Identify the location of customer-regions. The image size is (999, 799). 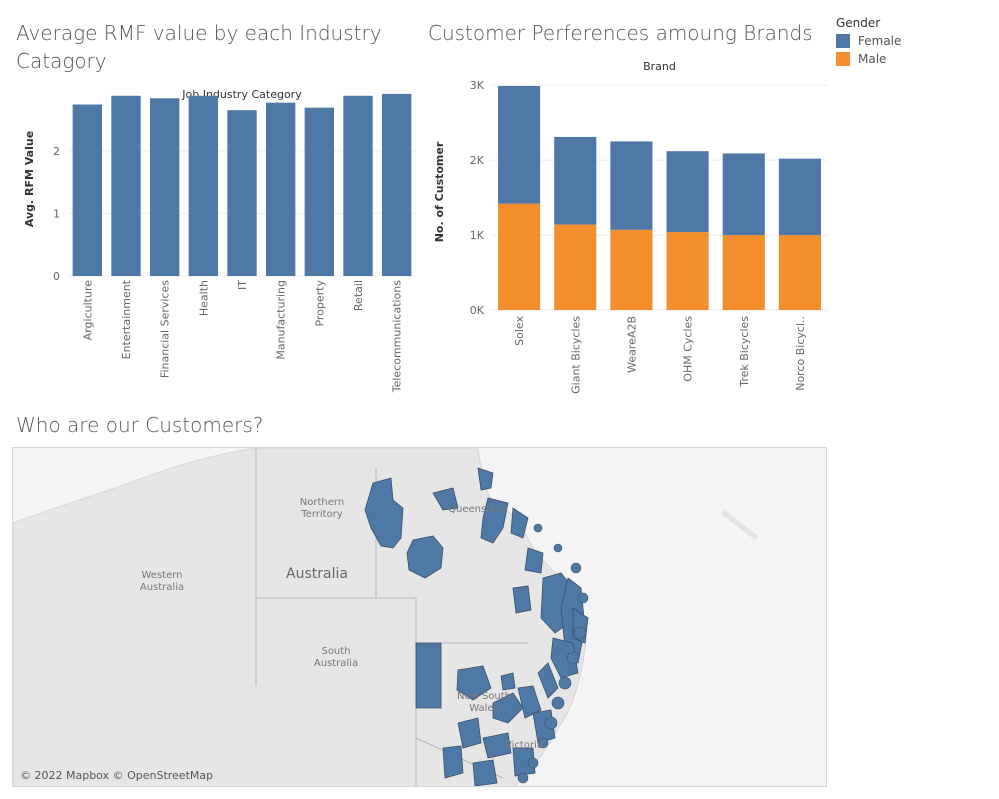
(476, 626).